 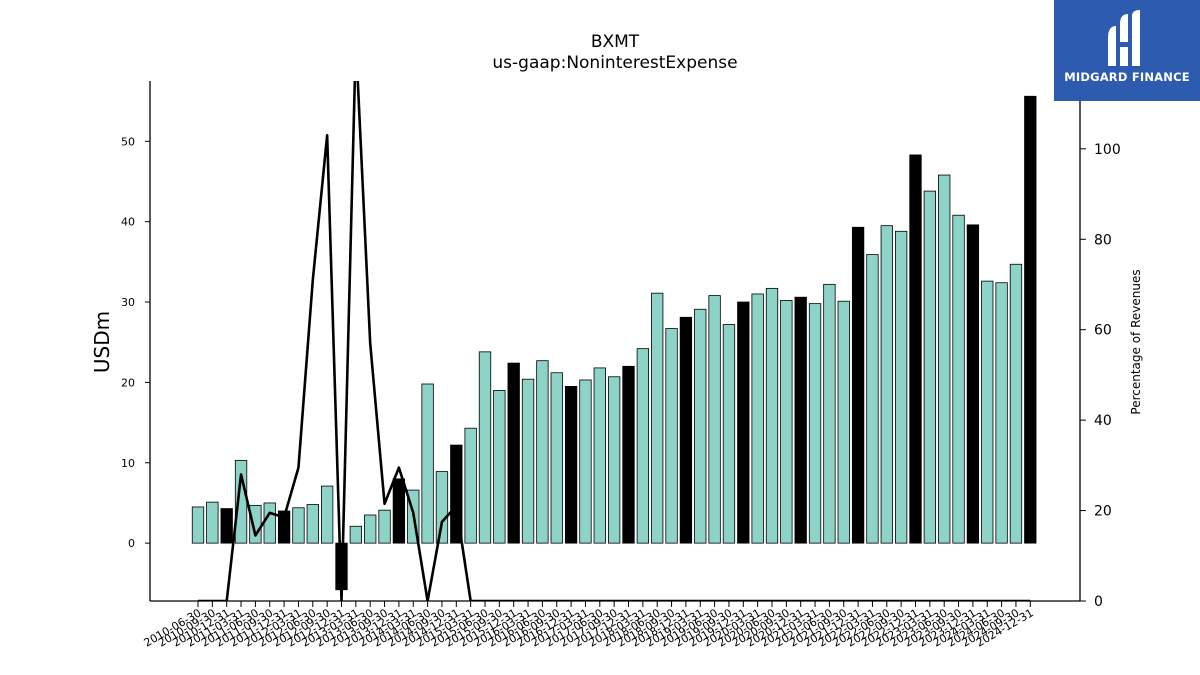 I want to click on y-axis-label: USDm, so click(x=102, y=342).